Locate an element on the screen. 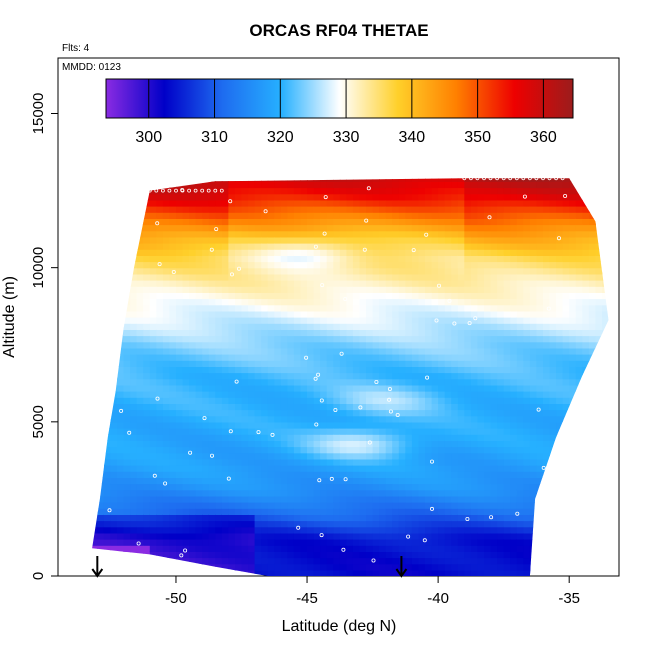  flights-note: Flts: 4 is located at coordinates (76, 48).